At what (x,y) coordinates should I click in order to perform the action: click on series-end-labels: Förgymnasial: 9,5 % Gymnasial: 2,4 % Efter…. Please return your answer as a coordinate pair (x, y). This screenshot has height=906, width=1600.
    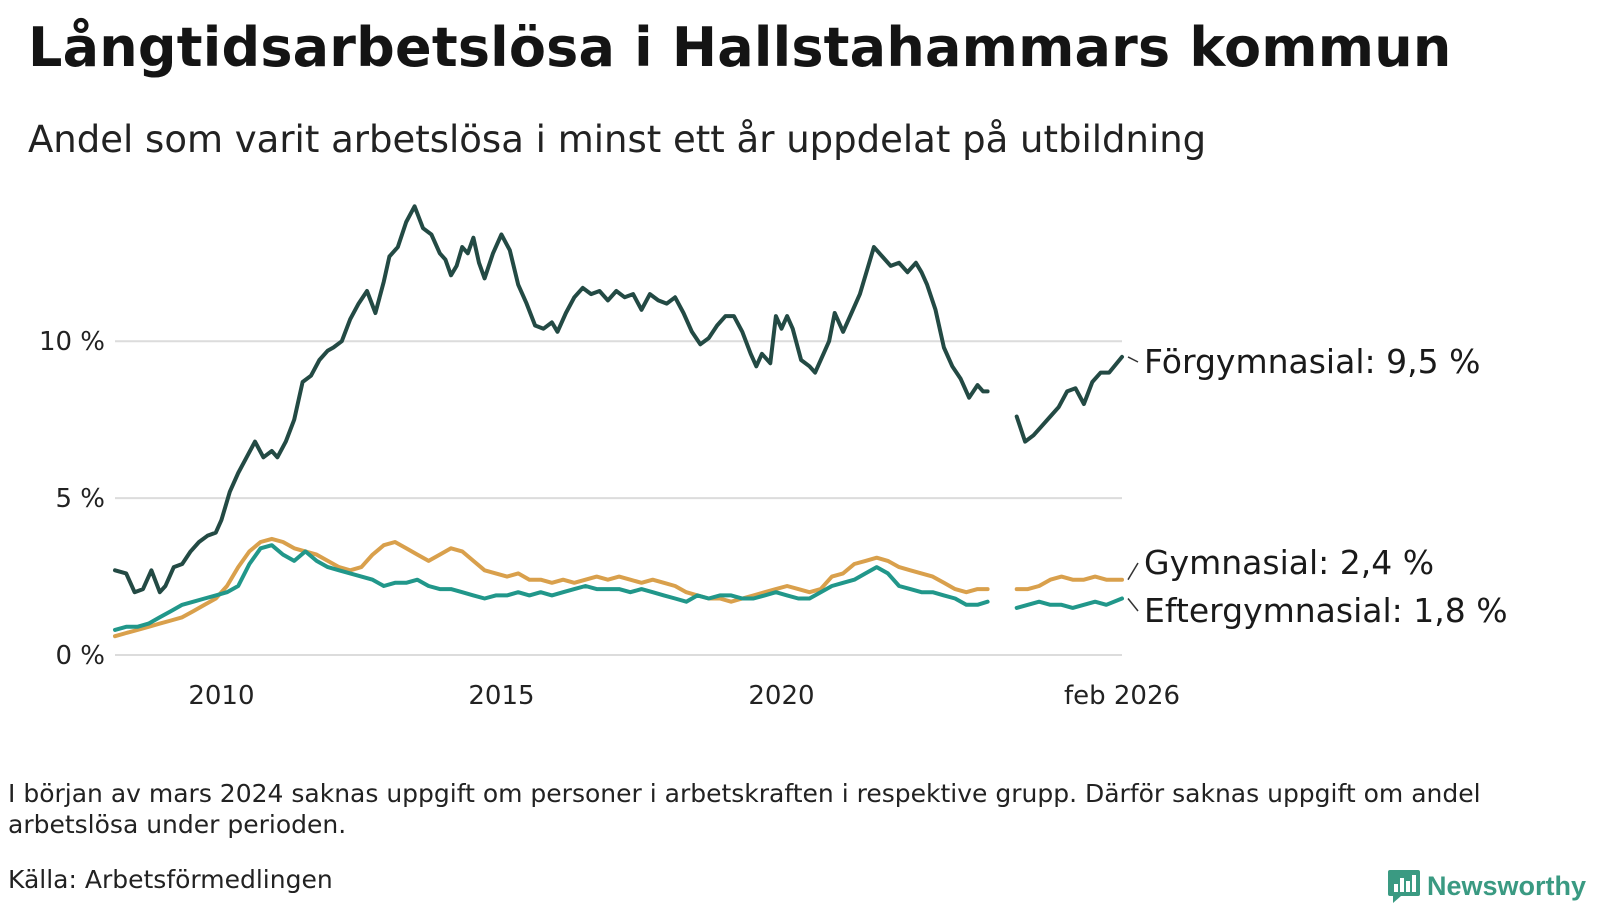
    Looking at the image, I should click on (1317, 486).